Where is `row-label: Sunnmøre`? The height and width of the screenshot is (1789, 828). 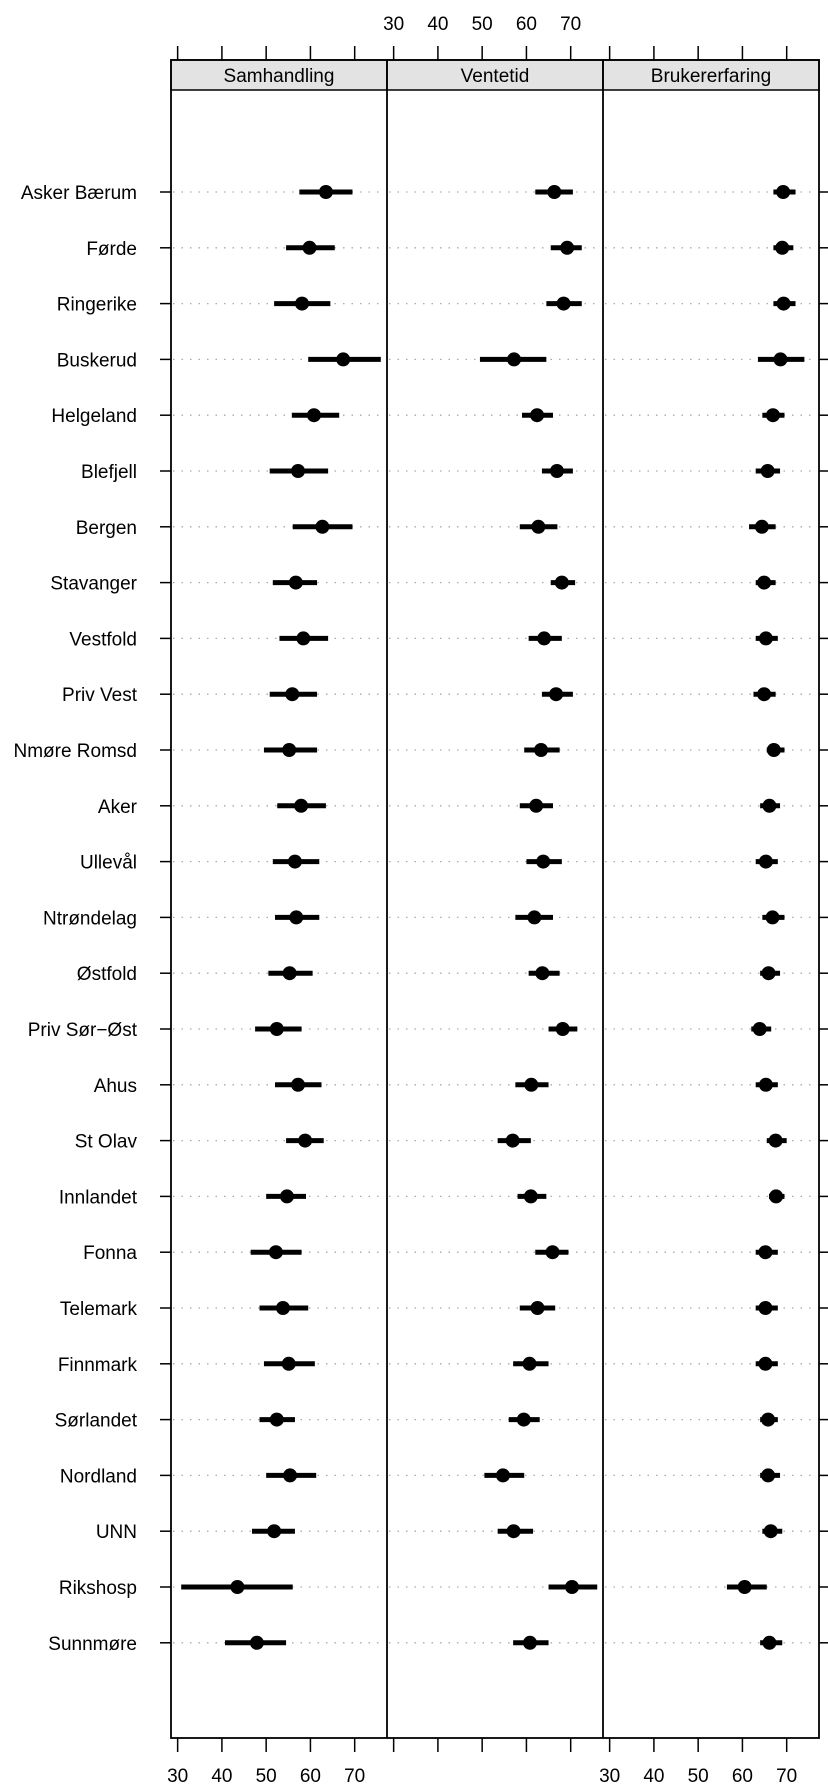
row-label: Sunnmøre is located at coordinates (92, 1644).